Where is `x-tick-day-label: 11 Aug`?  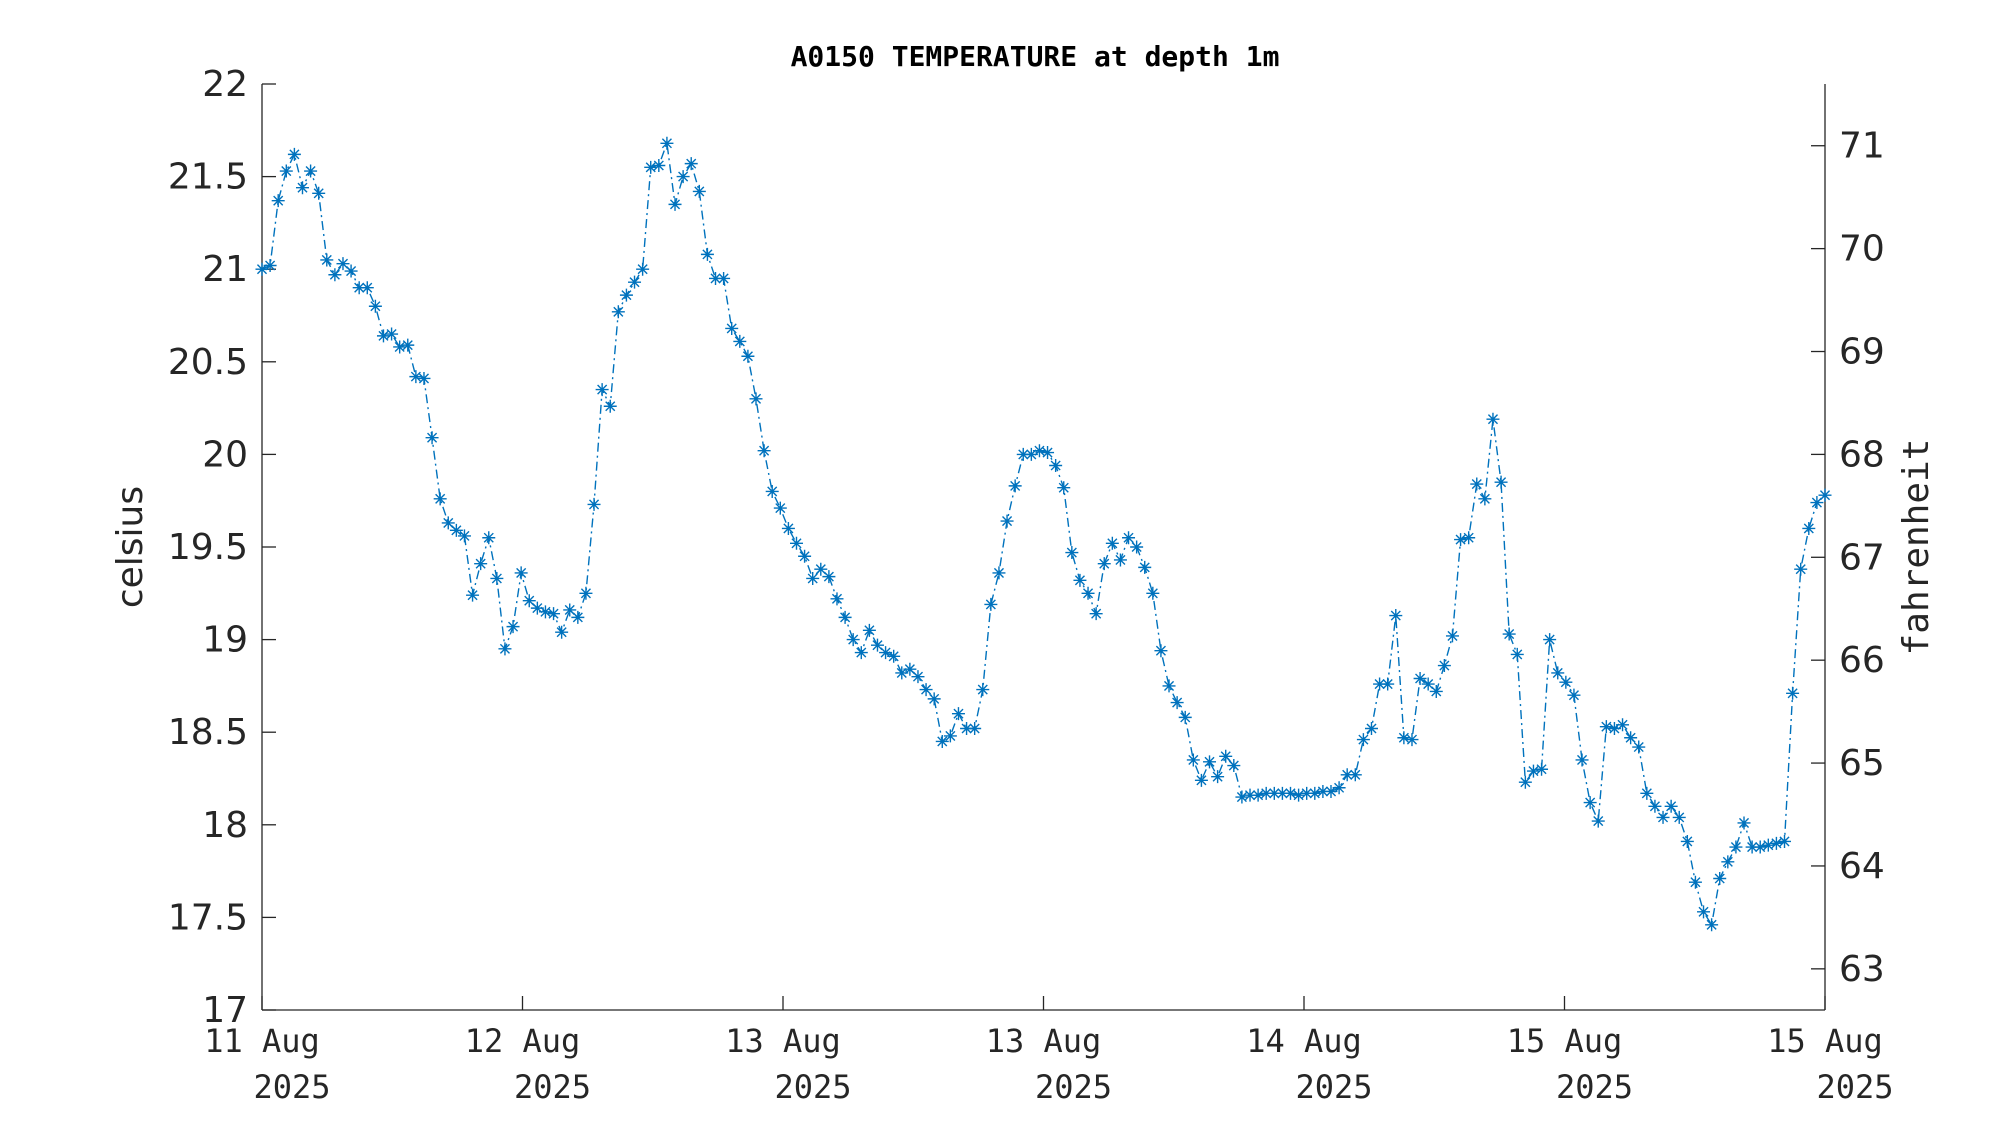 x-tick-day-label: 11 Aug is located at coordinates (262, 1041).